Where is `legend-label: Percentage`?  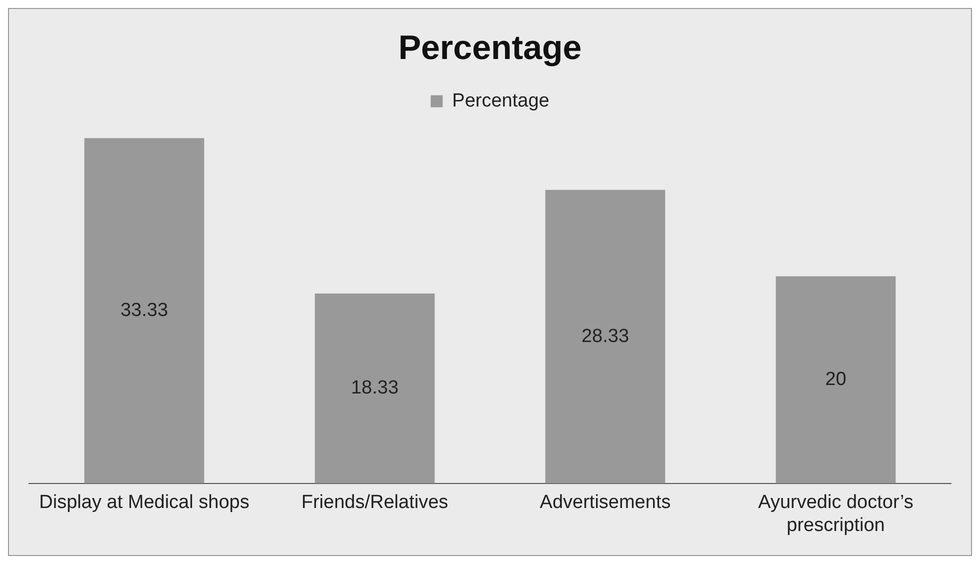
legend-label: Percentage is located at coordinates (501, 101).